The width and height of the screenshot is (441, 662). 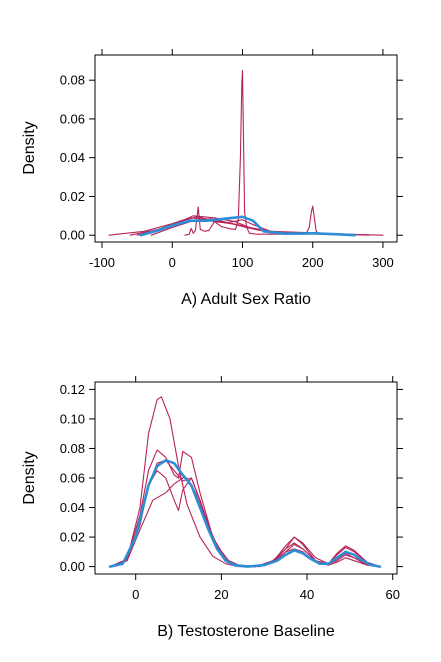 What do you see at coordinates (392, 594) in the screenshot?
I see `x-tick-label: 60` at bounding box center [392, 594].